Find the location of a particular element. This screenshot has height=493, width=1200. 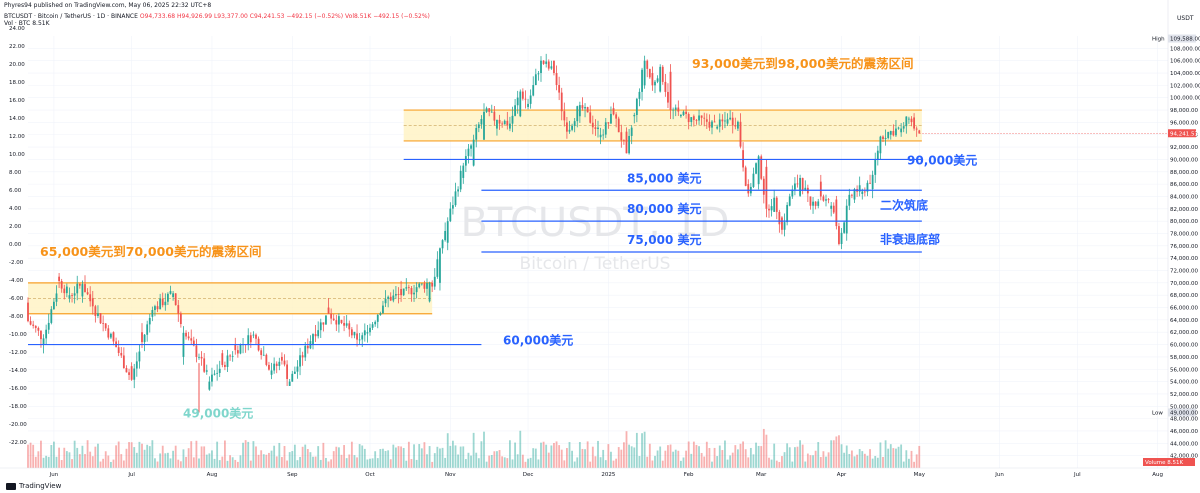

price-tick-label: 74,000.00 is located at coordinates (1184, 259).